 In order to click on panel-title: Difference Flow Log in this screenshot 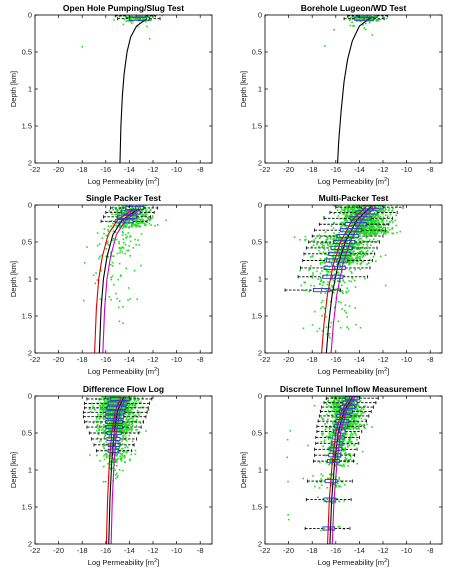, I will do `click(123, 389)`.